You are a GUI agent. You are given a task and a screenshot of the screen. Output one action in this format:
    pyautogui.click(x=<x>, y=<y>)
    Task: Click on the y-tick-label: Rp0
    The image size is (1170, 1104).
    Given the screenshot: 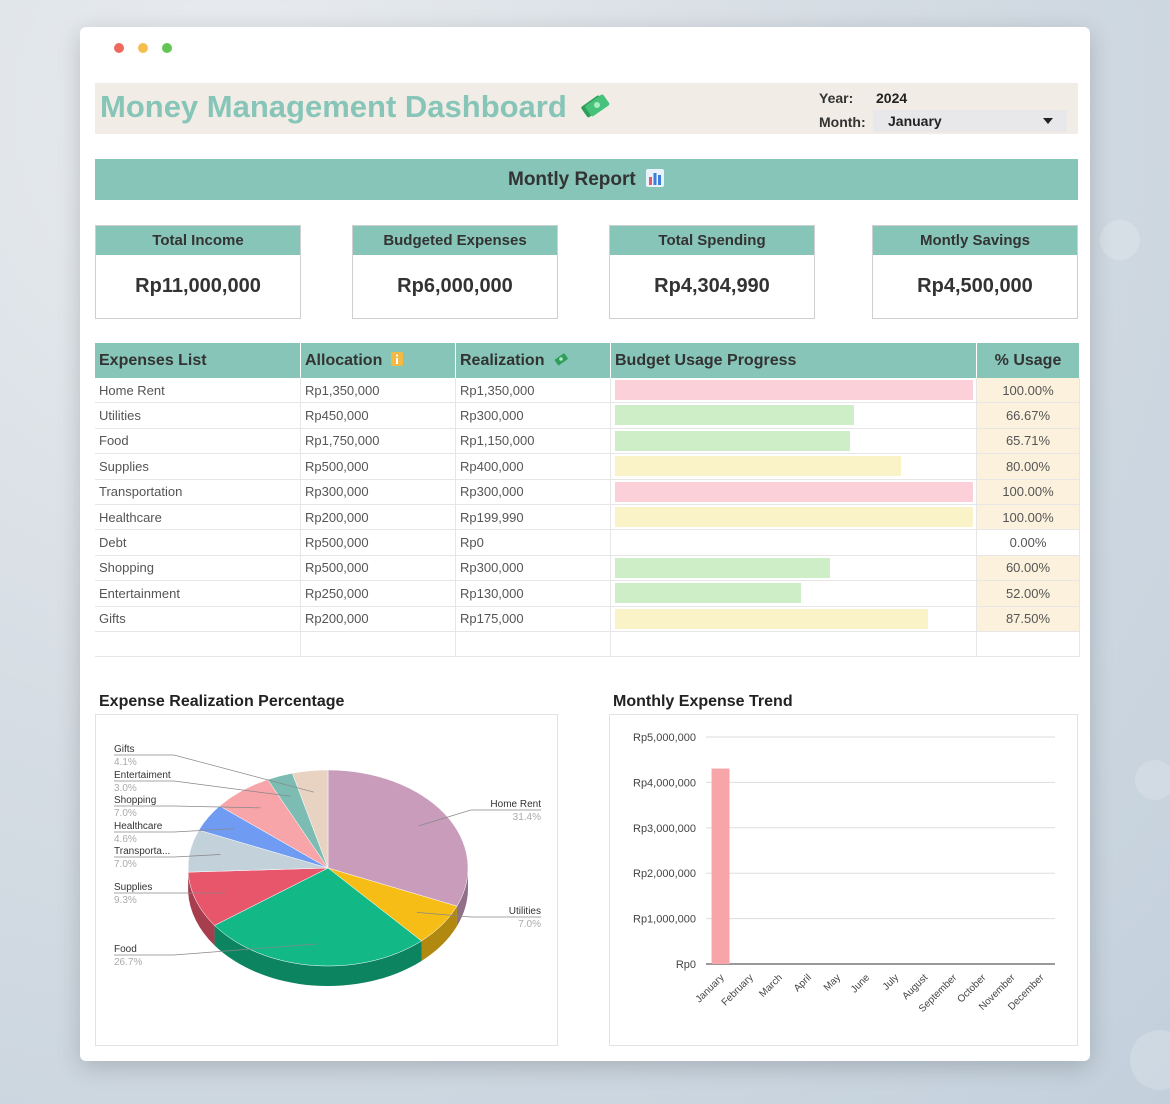 What is the action you would take?
    pyautogui.click(x=686, y=965)
    